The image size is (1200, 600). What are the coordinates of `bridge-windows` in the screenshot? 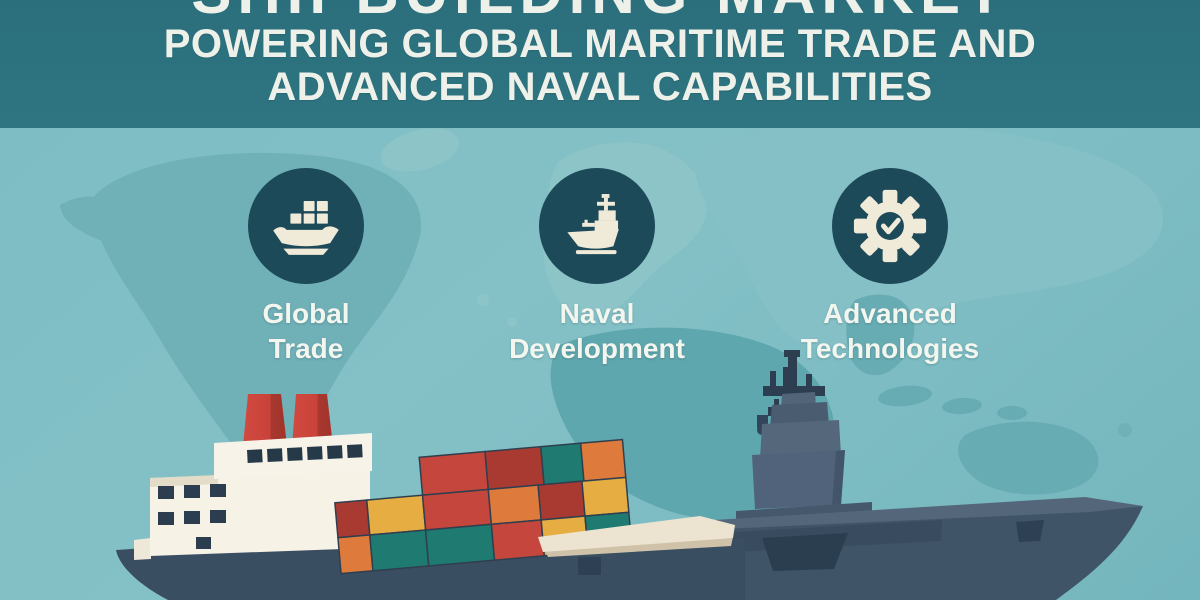 It's located at (305, 453).